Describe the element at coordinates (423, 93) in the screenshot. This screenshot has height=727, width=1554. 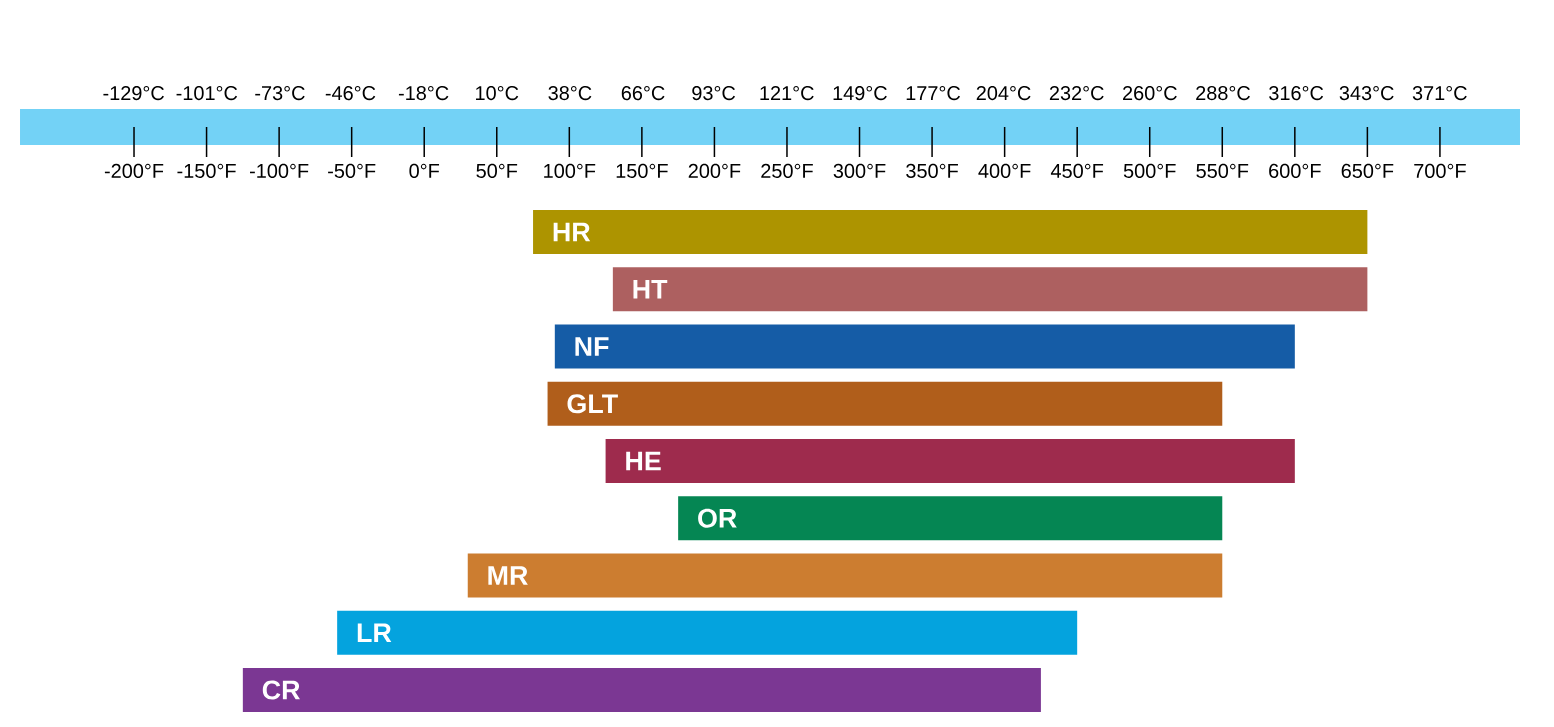
I see `x2-tick-label: -18°C` at that location.